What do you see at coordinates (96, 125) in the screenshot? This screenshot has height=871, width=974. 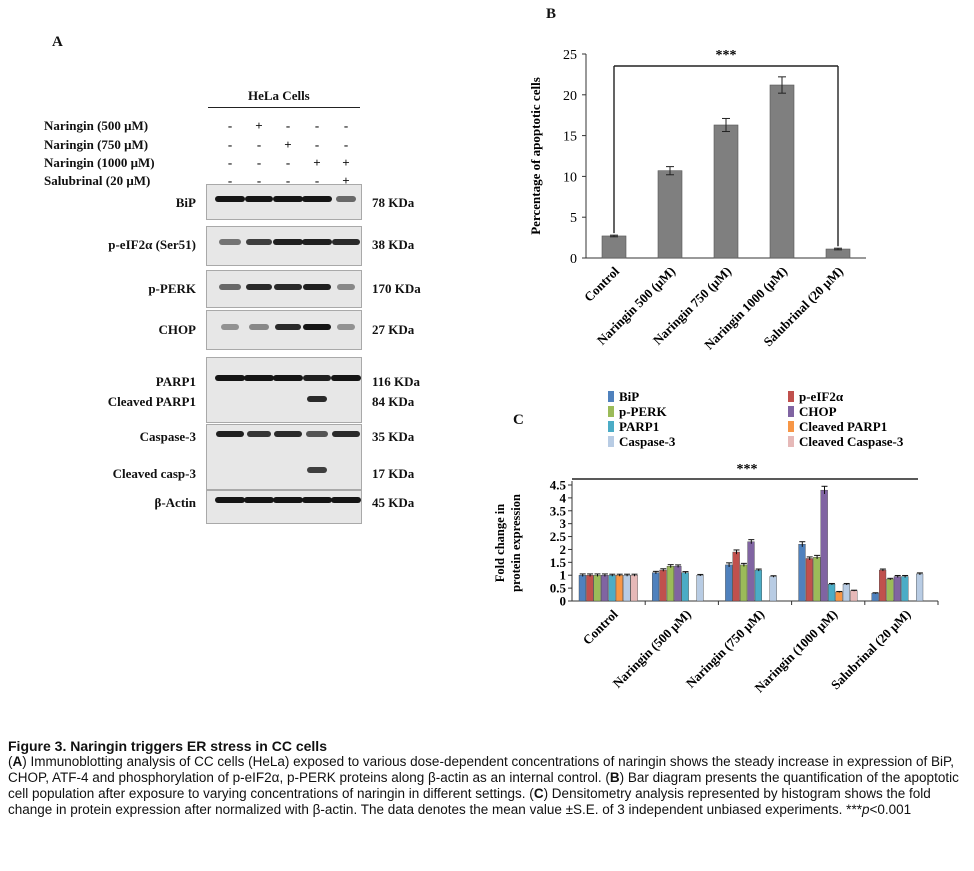 I see `treatment-label: Naringin (500 μM)` at bounding box center [96, 125].